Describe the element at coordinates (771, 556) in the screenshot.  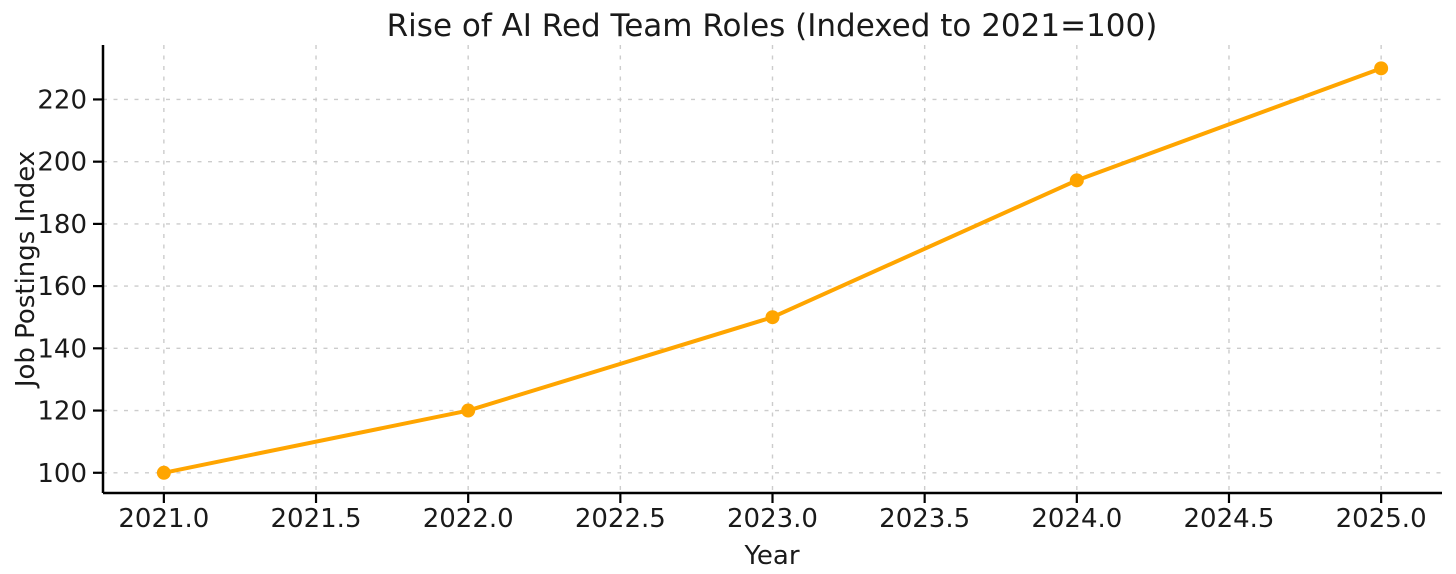
I see `x-axis-label: Year` at that location.